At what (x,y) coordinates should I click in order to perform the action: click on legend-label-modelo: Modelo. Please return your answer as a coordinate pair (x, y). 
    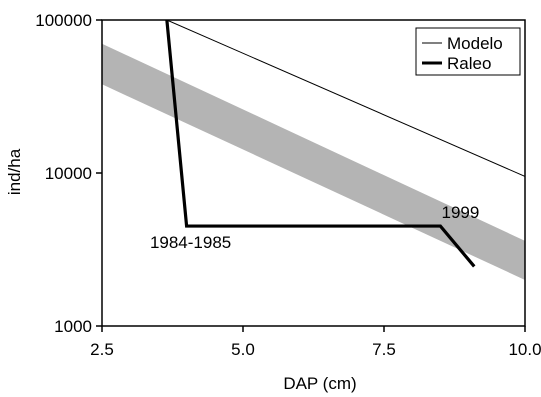
    Looking at the image, I should click on (475, 43).